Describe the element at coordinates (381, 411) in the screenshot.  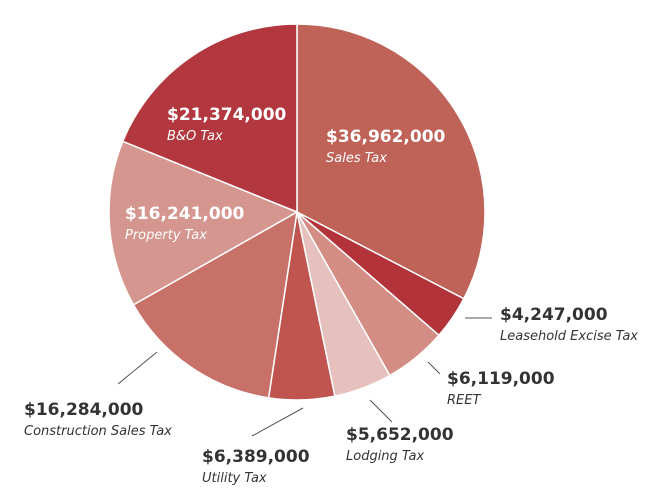
I see `leader-line-lodging-tax` at that location.